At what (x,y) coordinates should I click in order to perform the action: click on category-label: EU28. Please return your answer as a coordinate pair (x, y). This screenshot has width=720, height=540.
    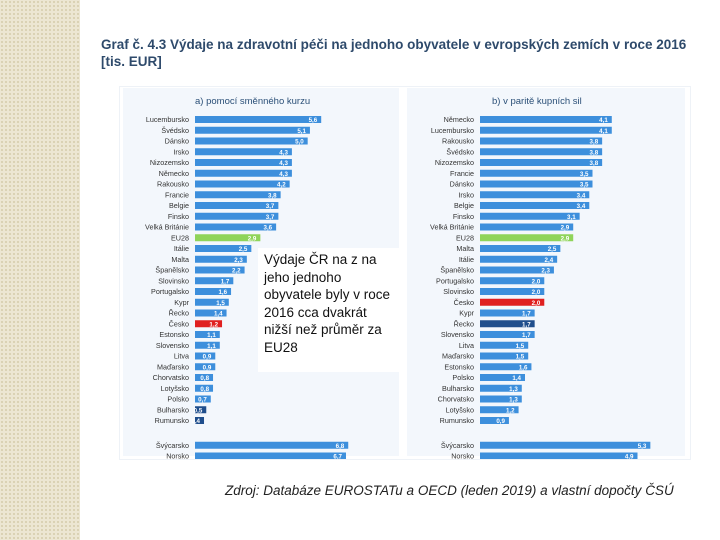
    Looking at the image, I should click on (465, 237).